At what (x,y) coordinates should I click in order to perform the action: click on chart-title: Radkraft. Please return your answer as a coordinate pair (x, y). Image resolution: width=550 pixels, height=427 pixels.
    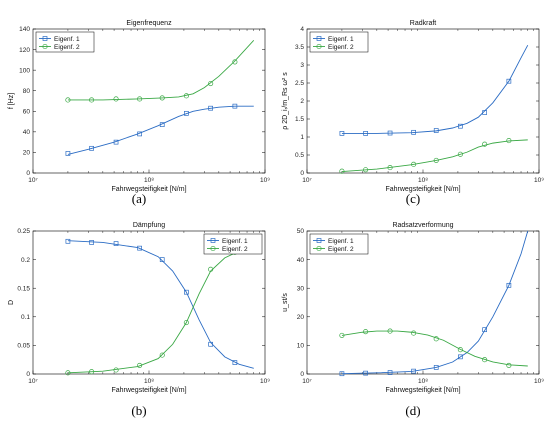
    Looking at the image, I should click on (423, 23).